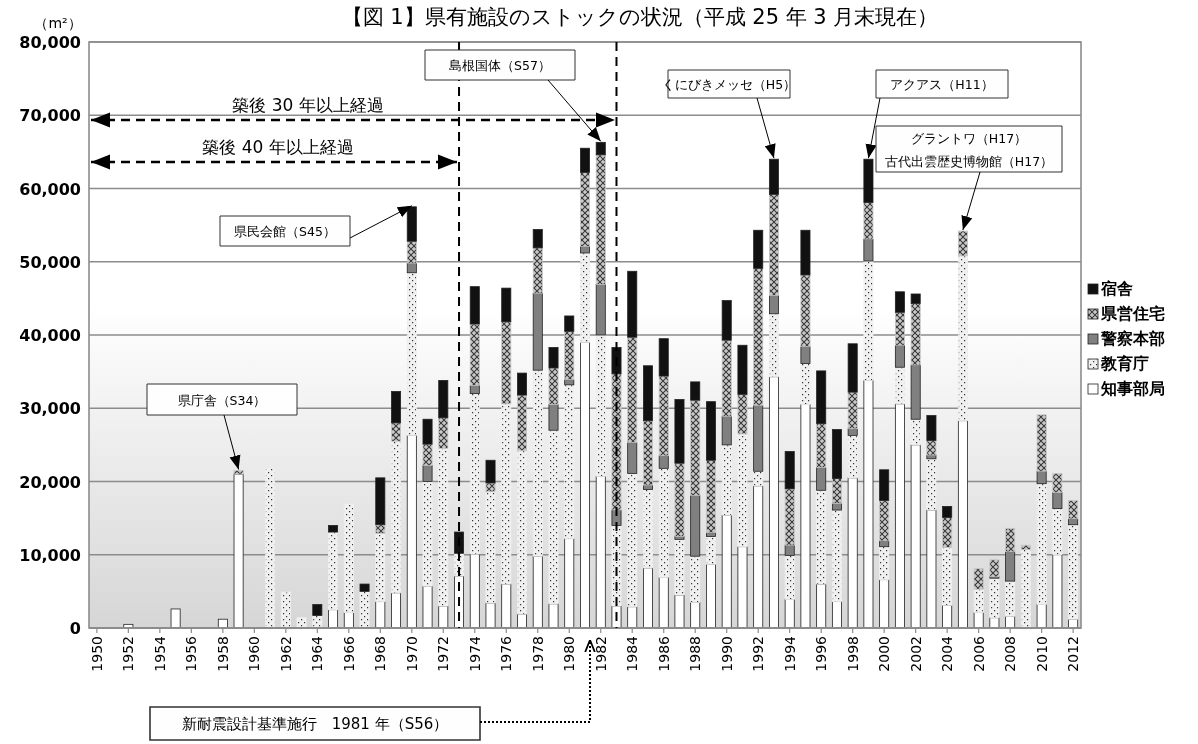 This screenshot has height=744, width=1198. What do you see at coordinates (380, 654) in the screenshot?
I see `x-tick-label: 1968` at bounding box center [380, 654].